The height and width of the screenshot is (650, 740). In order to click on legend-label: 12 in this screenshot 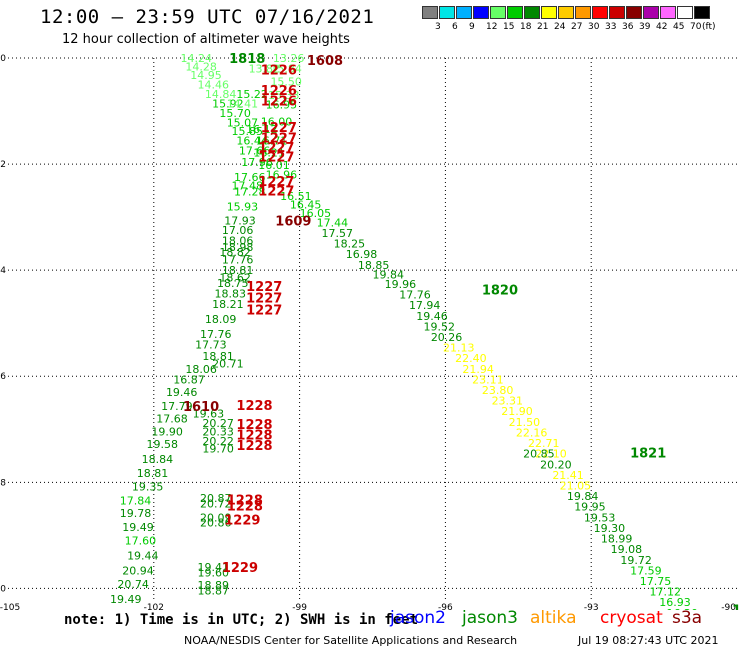, I will do `click(492, 27)`.